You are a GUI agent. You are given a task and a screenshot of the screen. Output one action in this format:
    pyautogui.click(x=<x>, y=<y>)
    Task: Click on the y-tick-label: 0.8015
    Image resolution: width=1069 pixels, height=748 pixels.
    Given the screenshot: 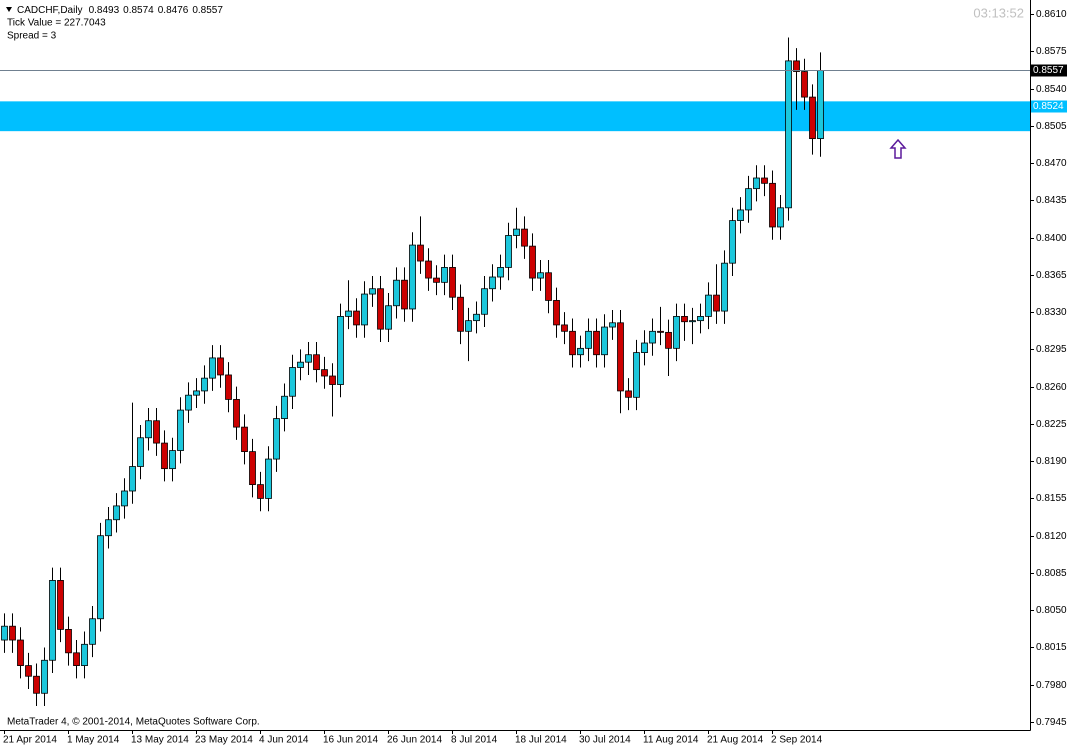 What is the action you would take?
    pyautogui.click(x=1051, y=647)
    